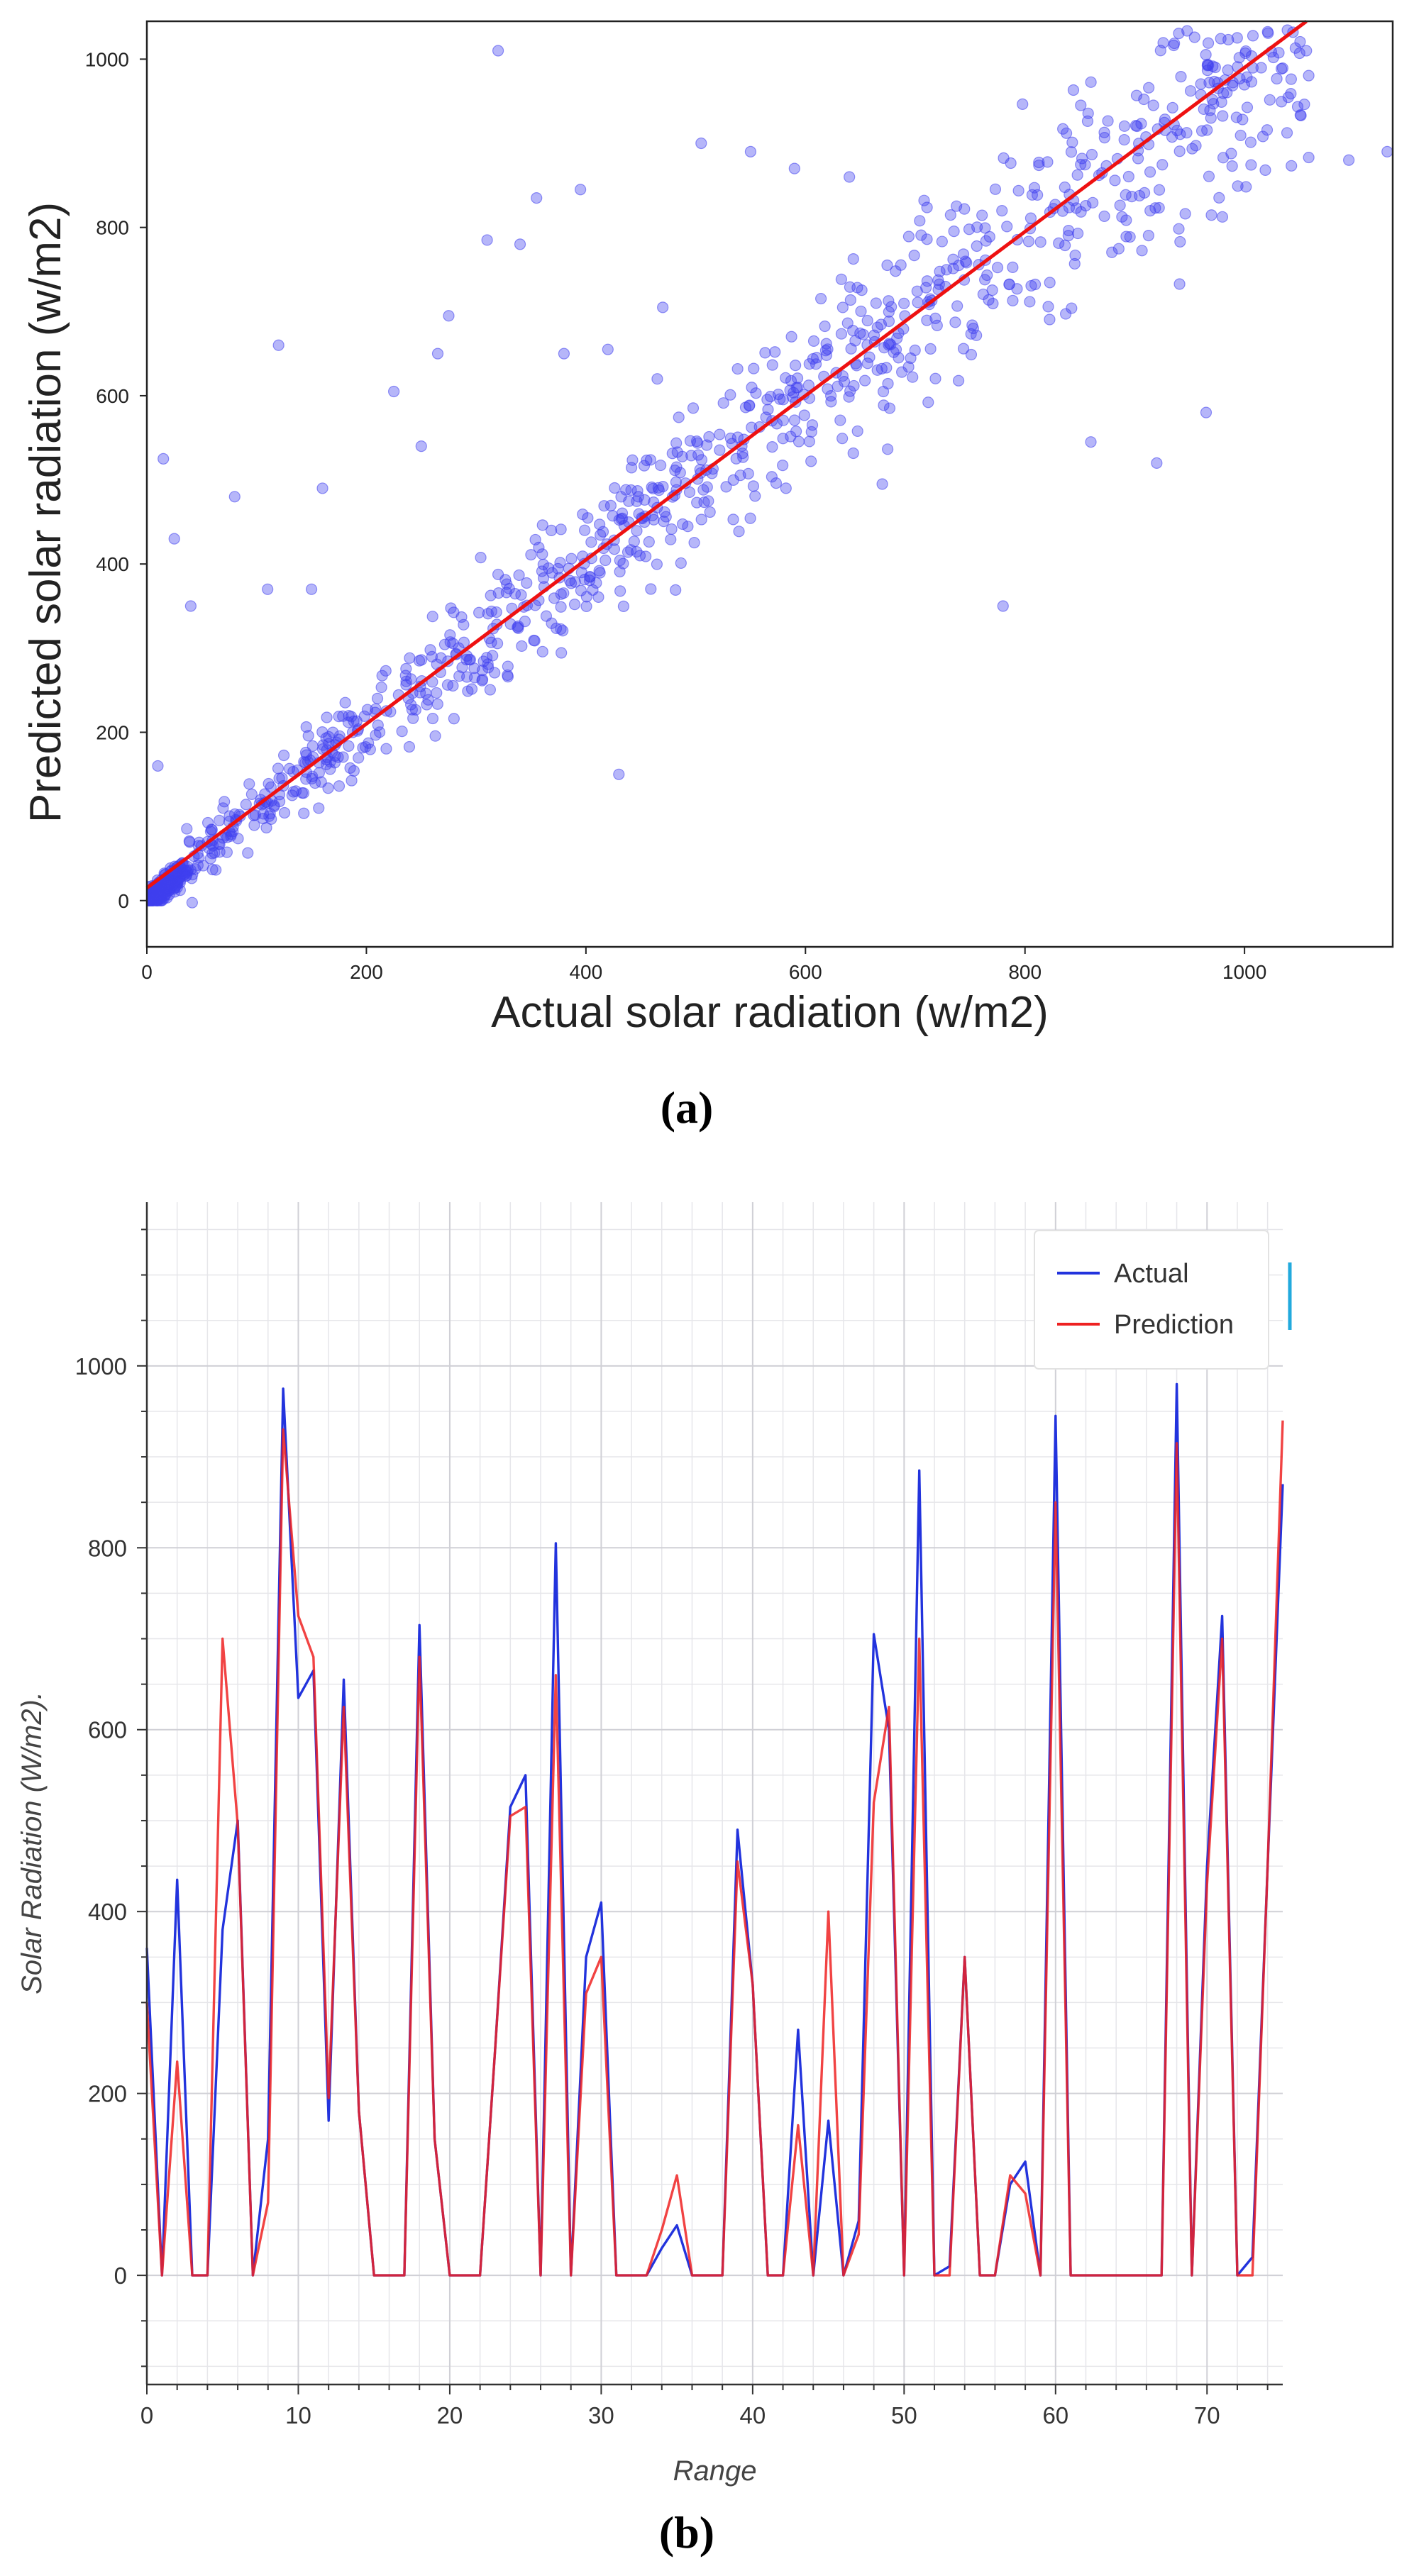  I want to click on panel-a-caption: (a), so click(688, 1107).